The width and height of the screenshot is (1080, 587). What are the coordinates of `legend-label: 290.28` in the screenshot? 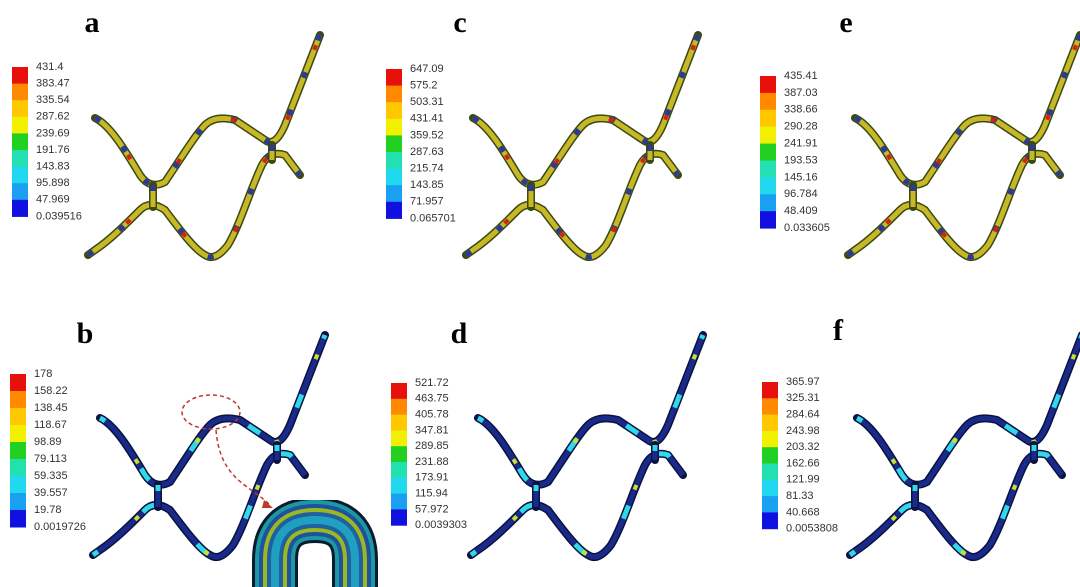 It's located at (801, 127).